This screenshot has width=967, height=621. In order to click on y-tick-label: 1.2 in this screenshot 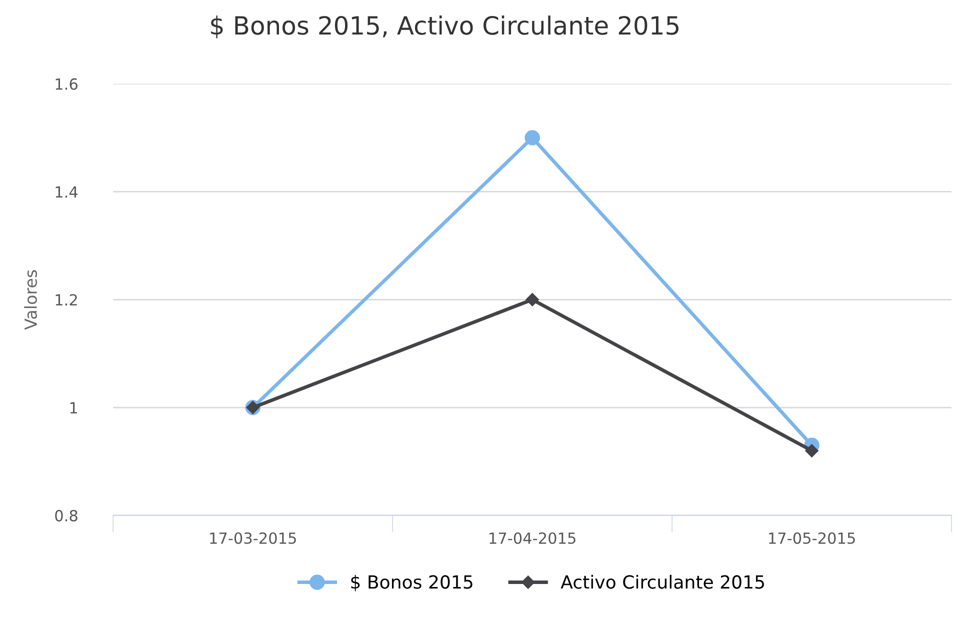, I will do `click(66, 300)`.